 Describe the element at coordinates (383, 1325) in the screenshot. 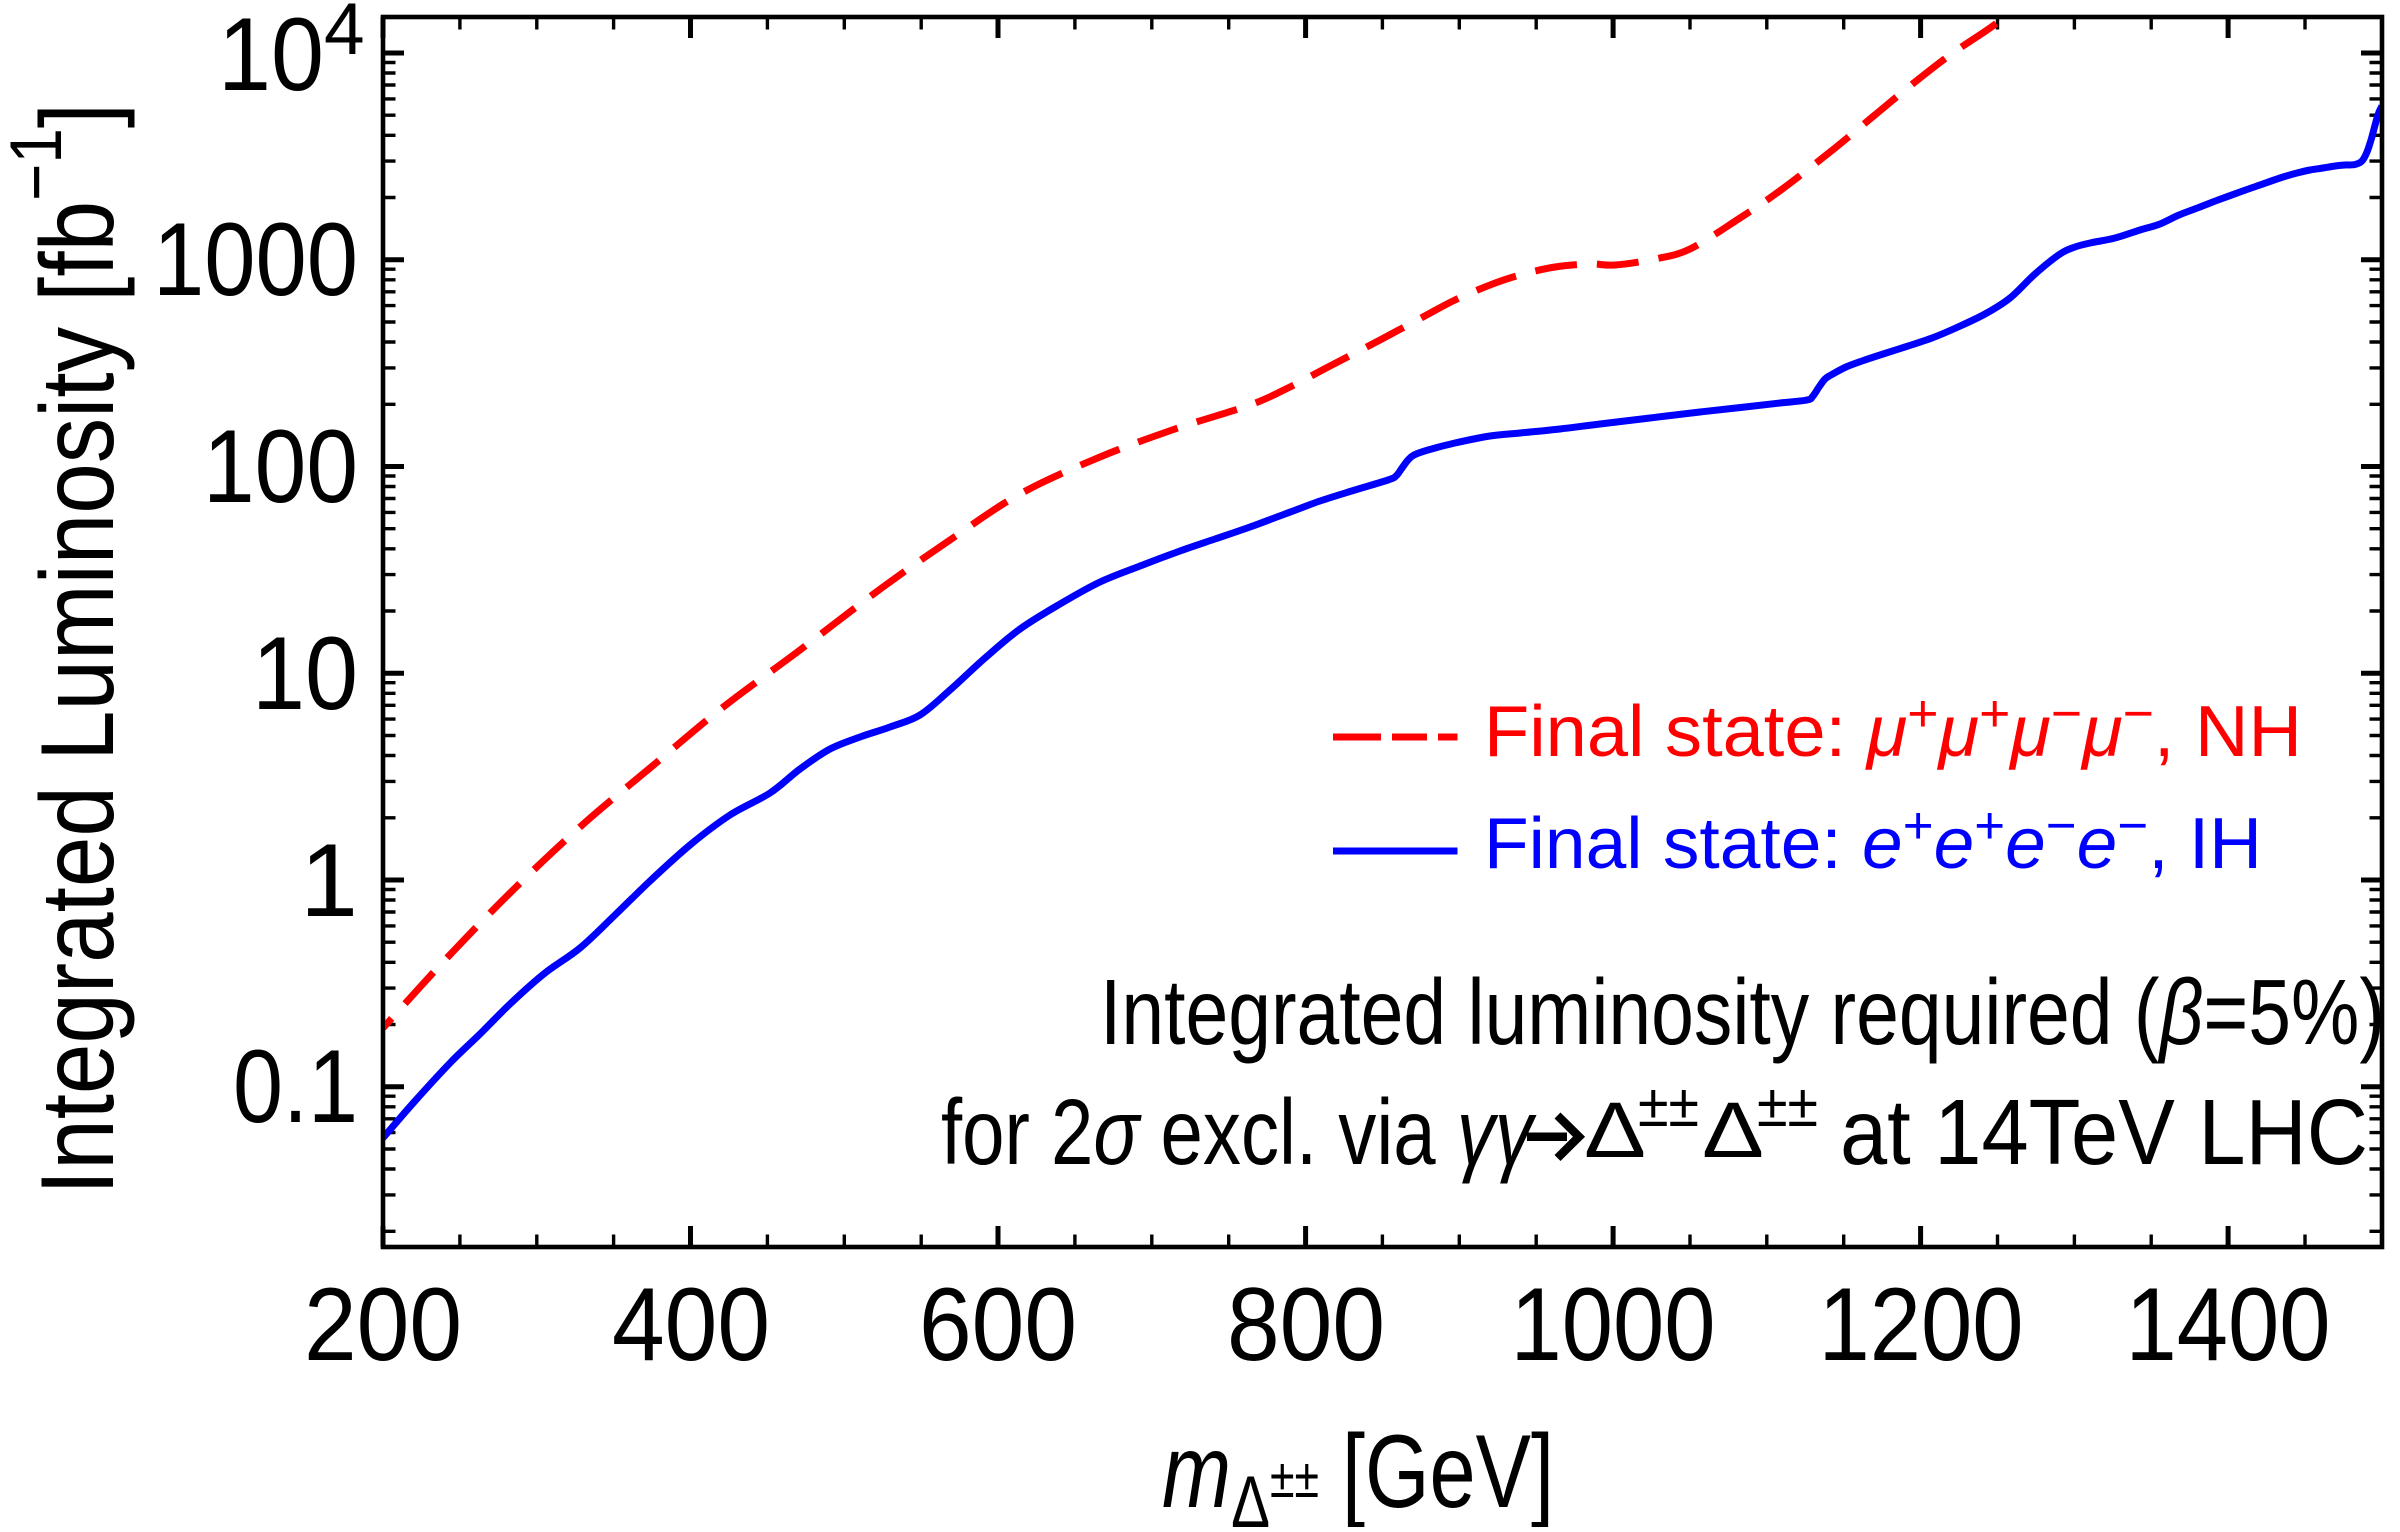

I see `svg-text: 200` at that location.